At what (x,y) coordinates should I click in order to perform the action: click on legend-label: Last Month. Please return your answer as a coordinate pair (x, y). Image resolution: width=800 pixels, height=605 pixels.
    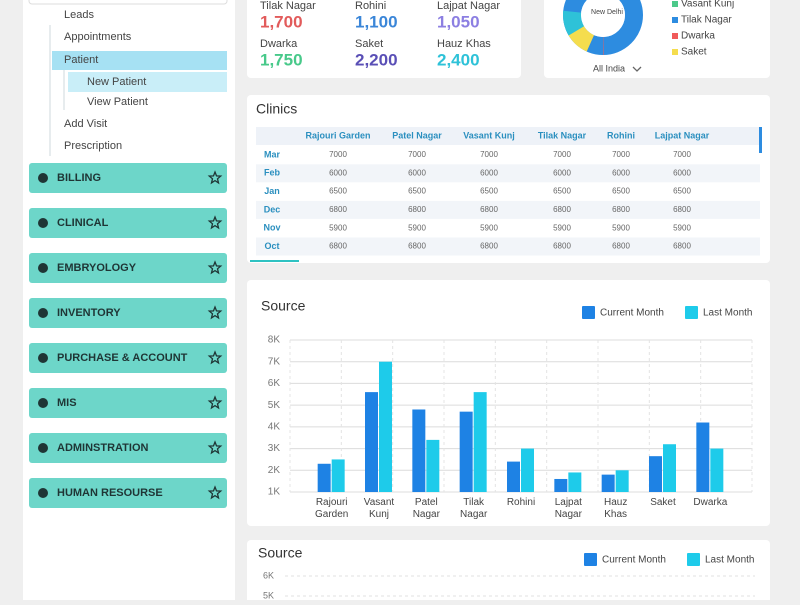
    Looking at the image, I should click on (727, 313).